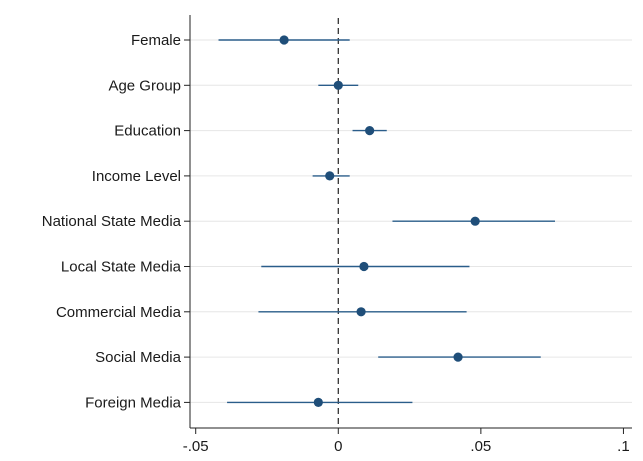 This screenshot has height=461, width=643. Describe the element at coordinates (136, 176) in the screenshot. I see `category-label: Income Level` at that location.